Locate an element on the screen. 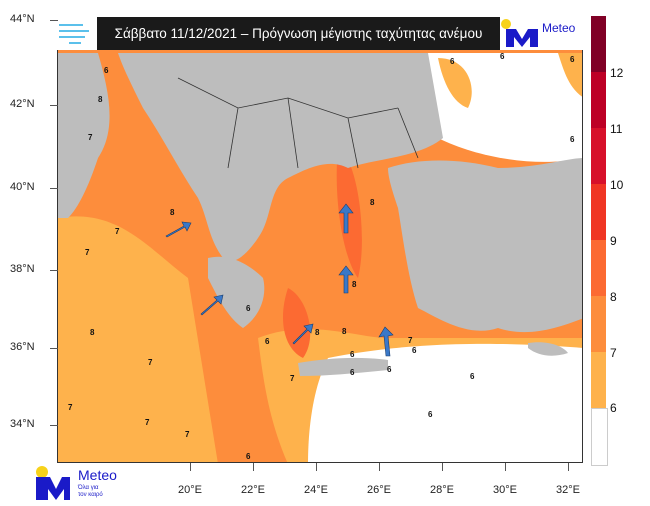 This screenshot has width=650, height=506. lon-label: 32°E is located at coordinates (568, 490).